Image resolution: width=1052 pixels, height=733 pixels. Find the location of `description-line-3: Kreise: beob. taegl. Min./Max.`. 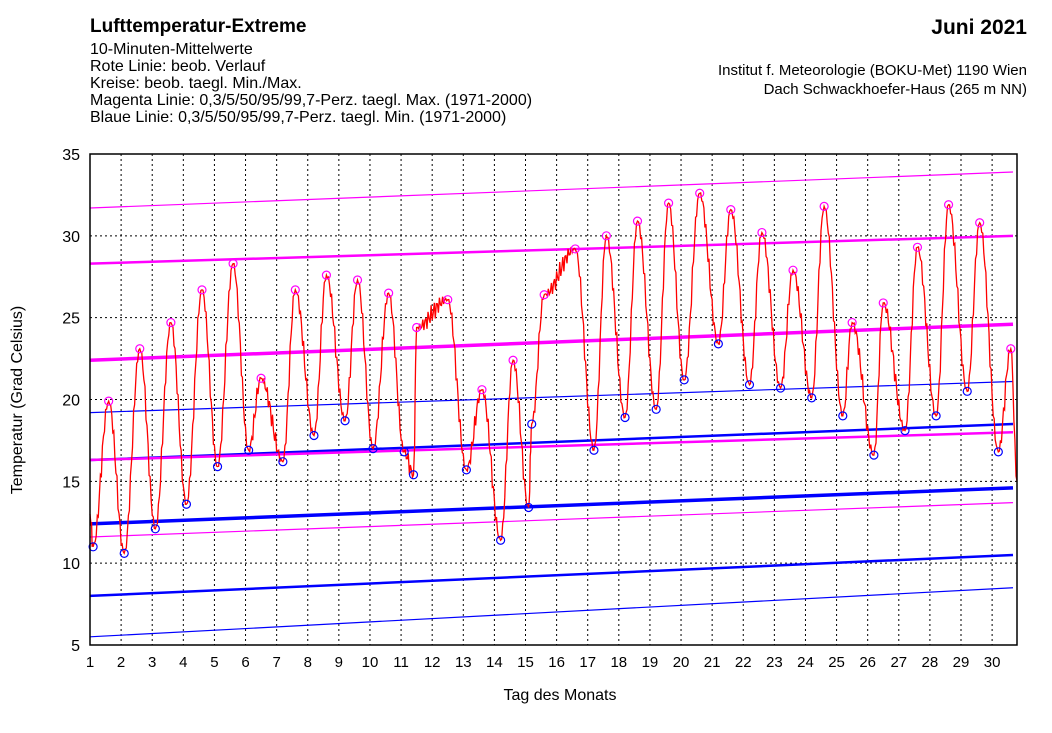

description-line-3: Kreise: beob. taegl. Min./Max. is located at coordinates (196, 83).